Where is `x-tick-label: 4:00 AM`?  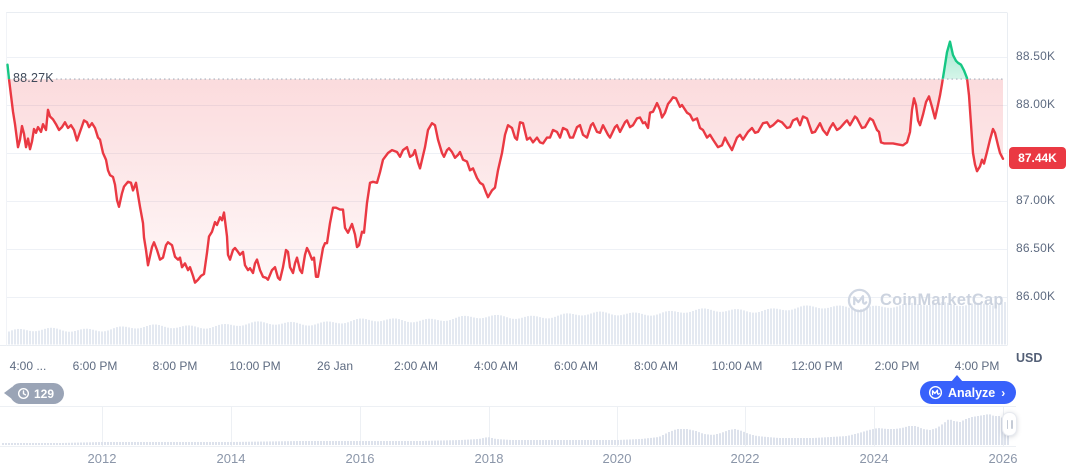 x-tick-label: 4:00 AM is located at coordinates (496, 366).